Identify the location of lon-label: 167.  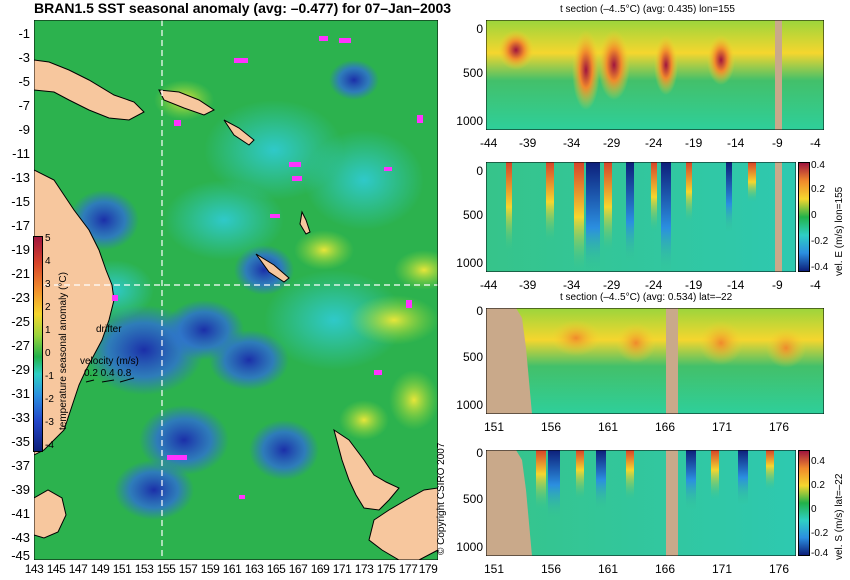
(298, 569).